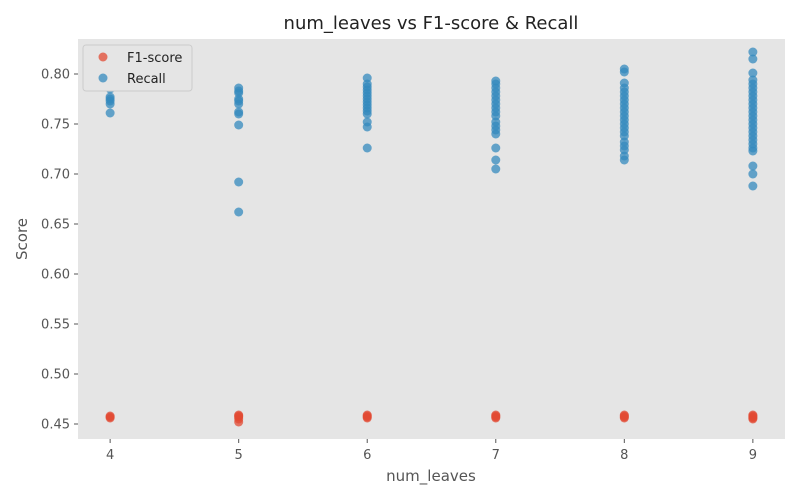  I want to click on legend: F1-score Recall, so click(137, 68).